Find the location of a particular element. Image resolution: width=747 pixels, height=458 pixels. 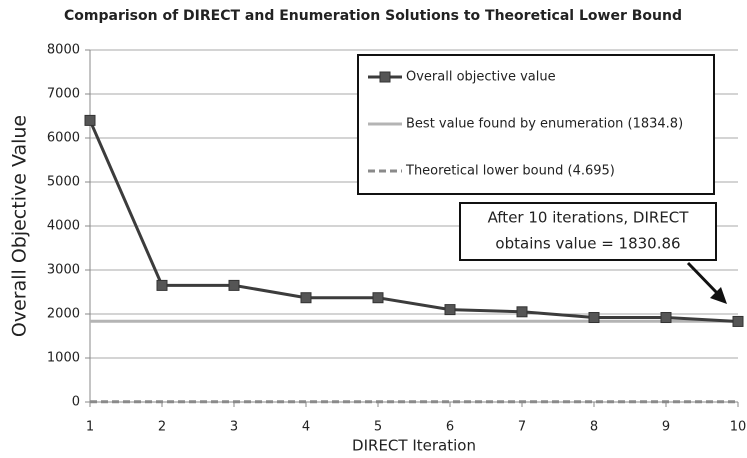

y-tick-label: 8000 is located at coordinates (63, 50).